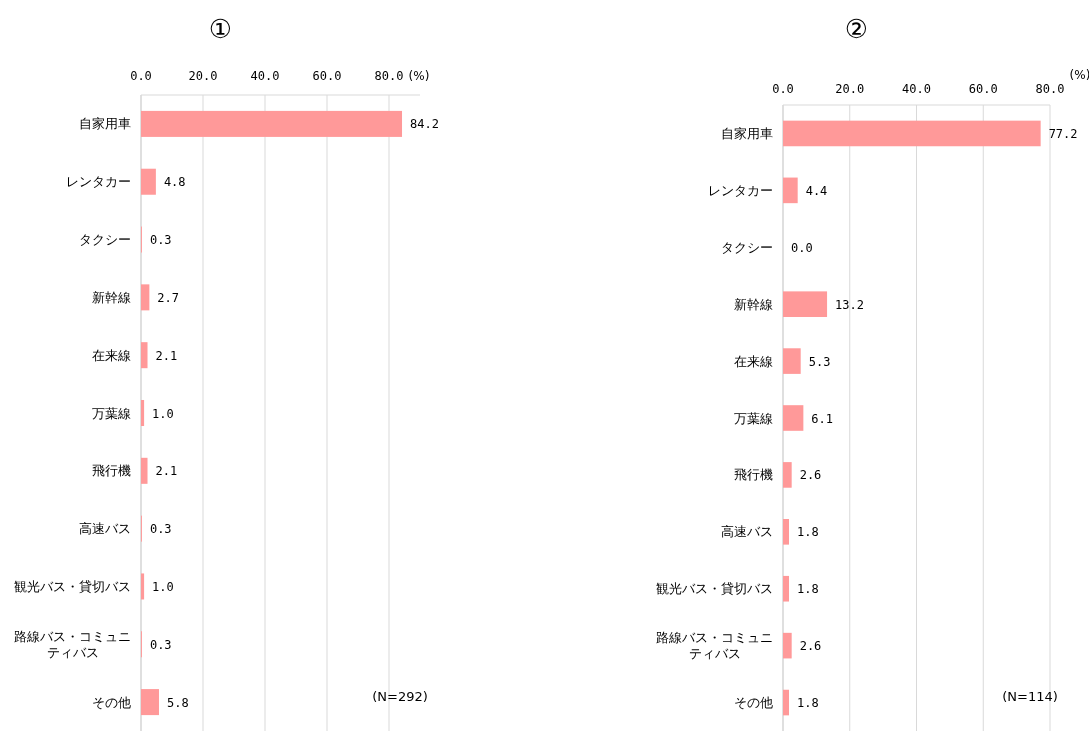 The image size is (1089, 731). Describe the element at coordinates (424, 124) in the screenshot. I see `data-label: 84.2` at that location.